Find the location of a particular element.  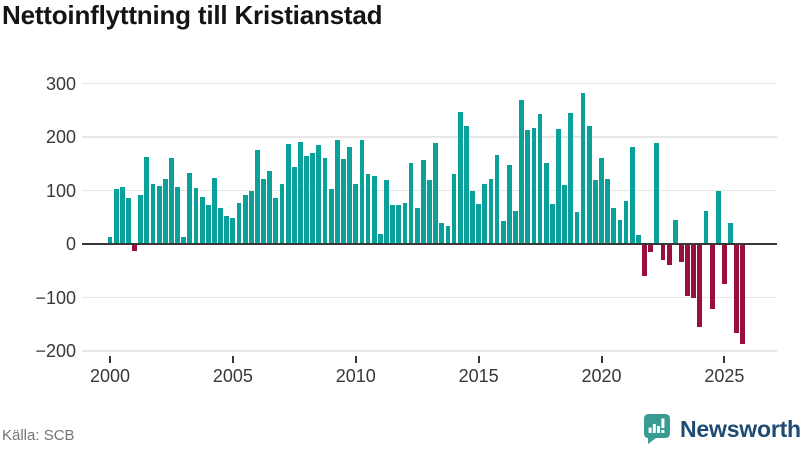

x-axis-label: 2010 is located at coordinates (355, 376).